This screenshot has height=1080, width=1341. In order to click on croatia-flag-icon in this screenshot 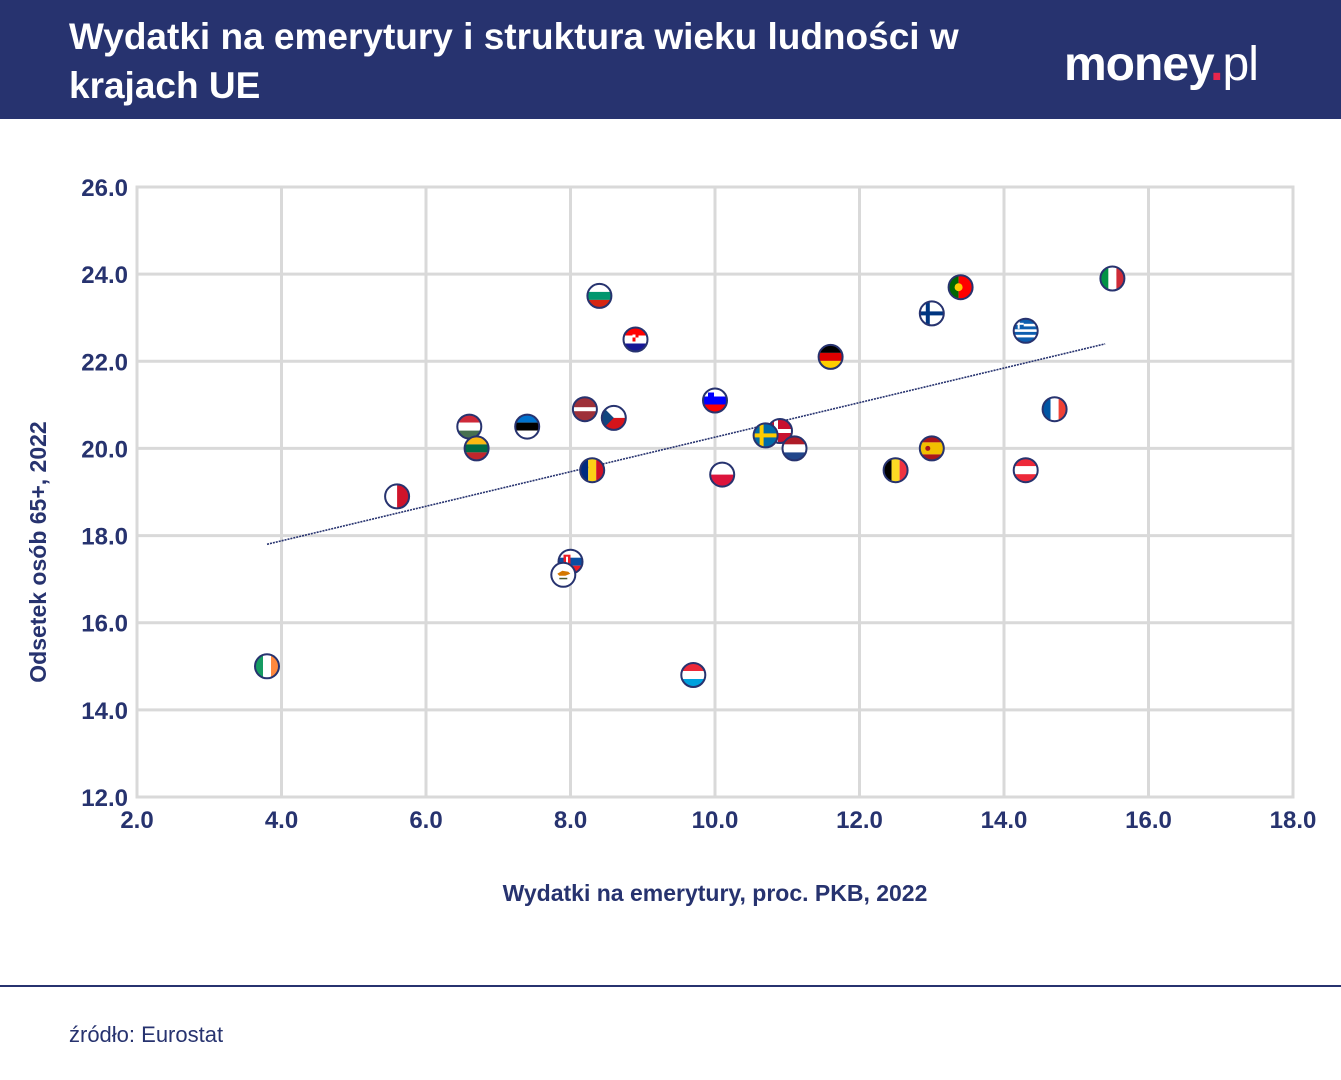, I will do `click(635, 339)`.